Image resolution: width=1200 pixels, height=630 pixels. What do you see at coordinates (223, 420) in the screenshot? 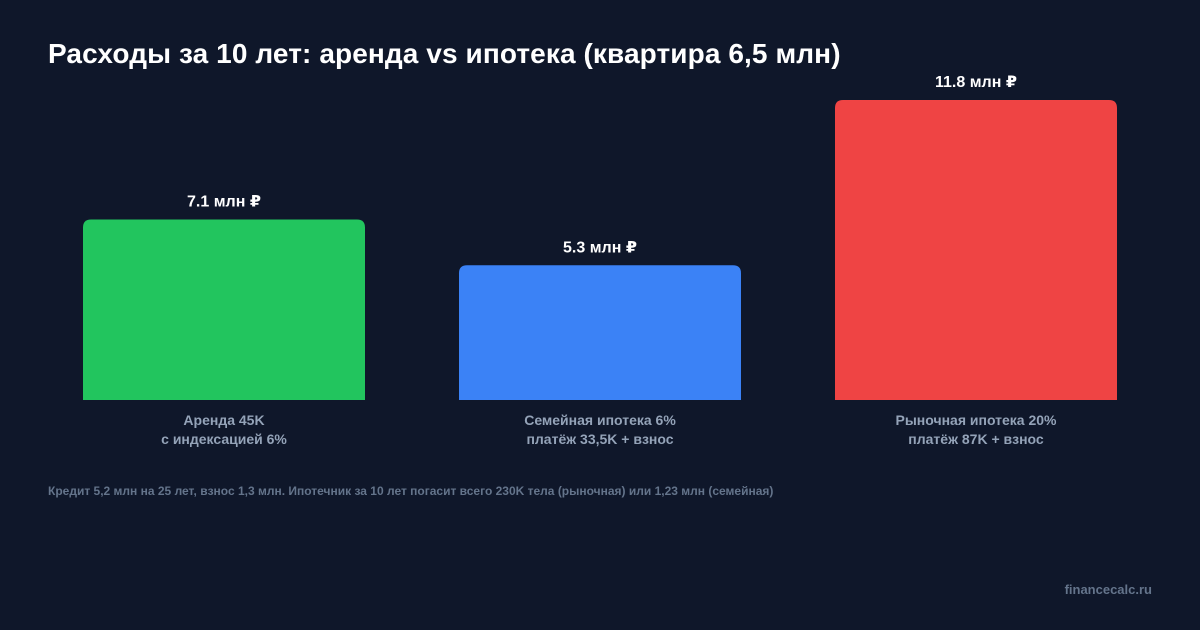
I see `category-label-1-line-1: Аренда 45K` at bounding box center [223, 420].